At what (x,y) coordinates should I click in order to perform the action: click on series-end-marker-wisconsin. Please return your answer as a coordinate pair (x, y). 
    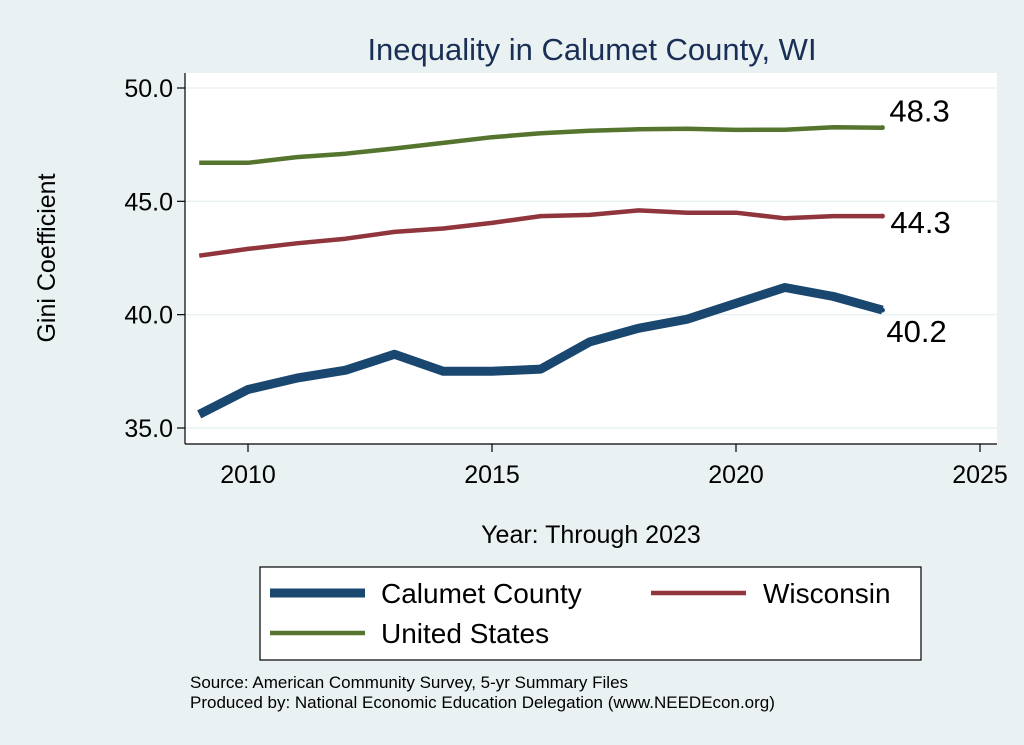
    Looking at the image, I should click on (882, 216).